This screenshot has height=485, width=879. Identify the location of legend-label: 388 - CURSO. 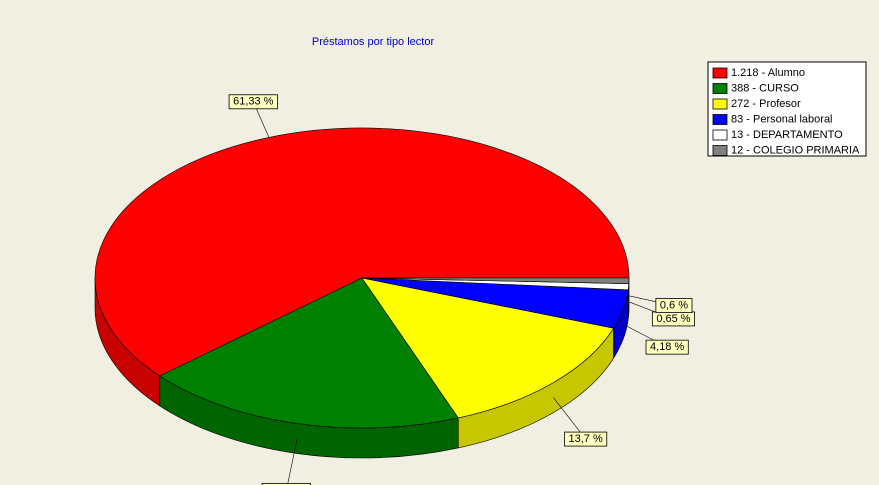
(765, 88).